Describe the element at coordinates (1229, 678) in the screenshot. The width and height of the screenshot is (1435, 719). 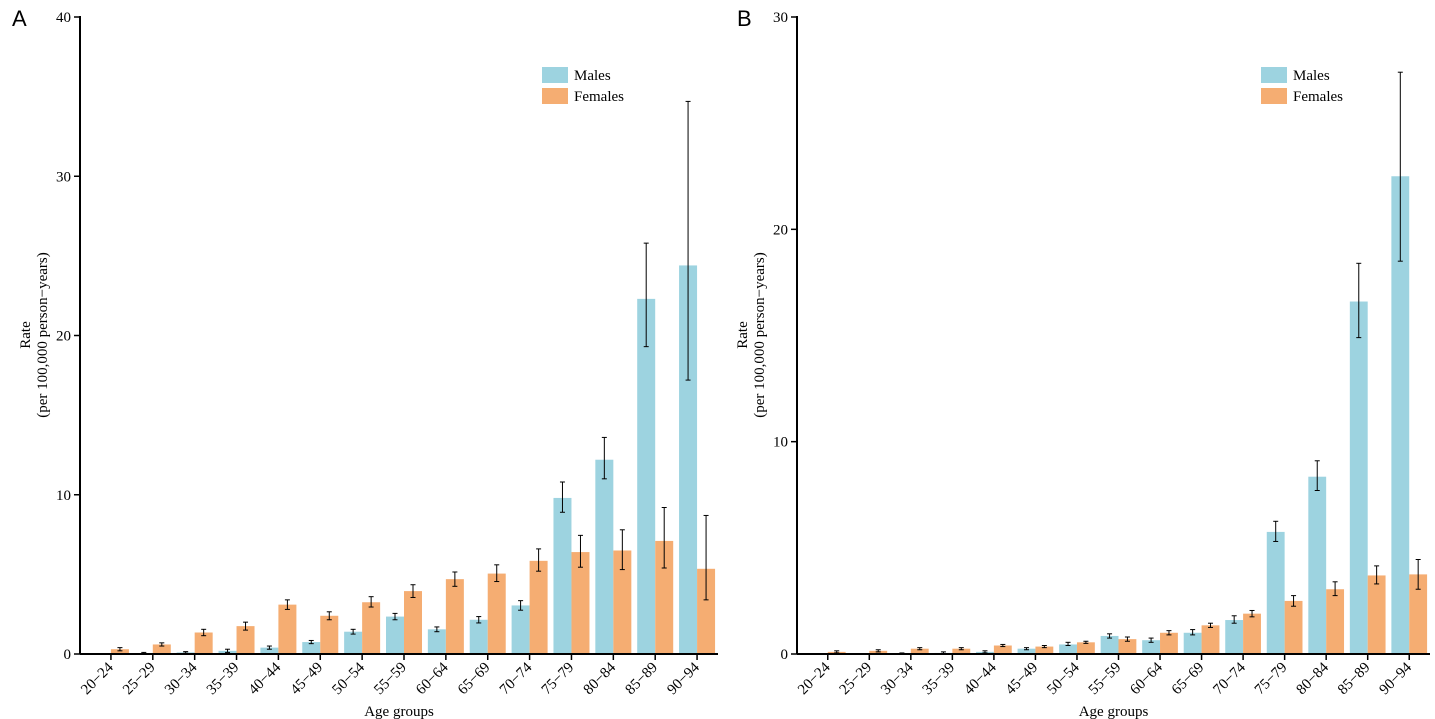
I see `x-tick-label: 70−74` at that location.